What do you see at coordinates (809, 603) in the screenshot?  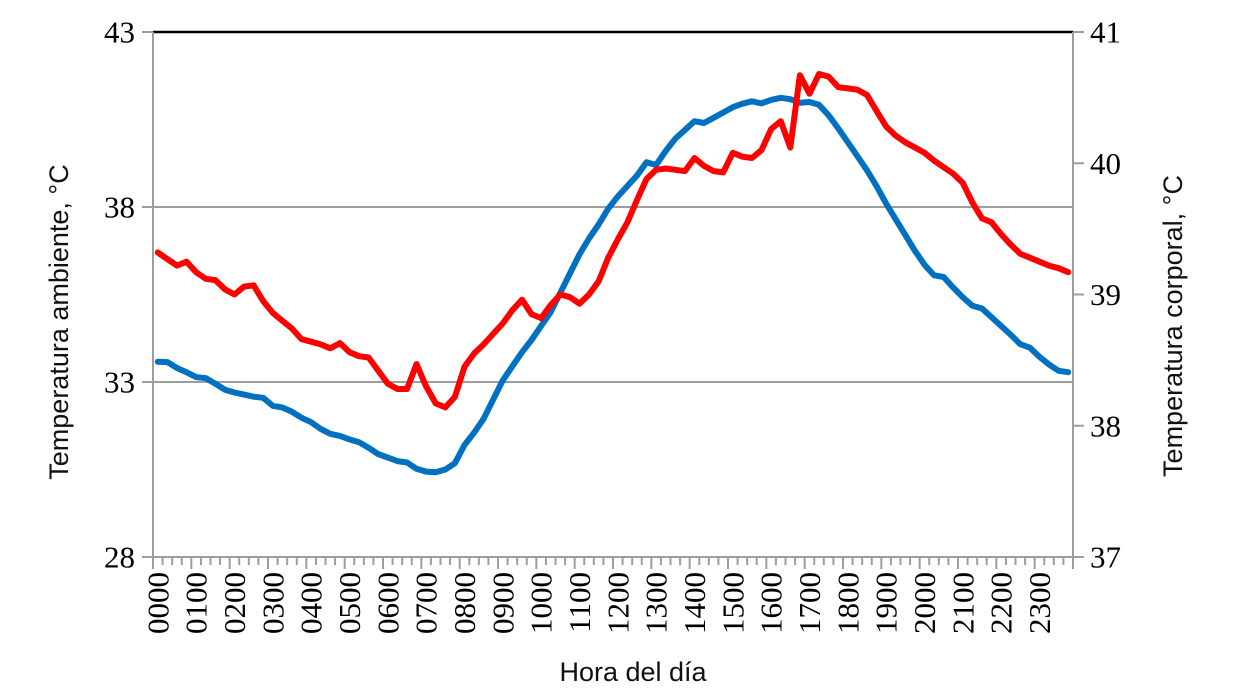 I see `x-axis-tick-label: 1700` at bounding box center [809, 603].